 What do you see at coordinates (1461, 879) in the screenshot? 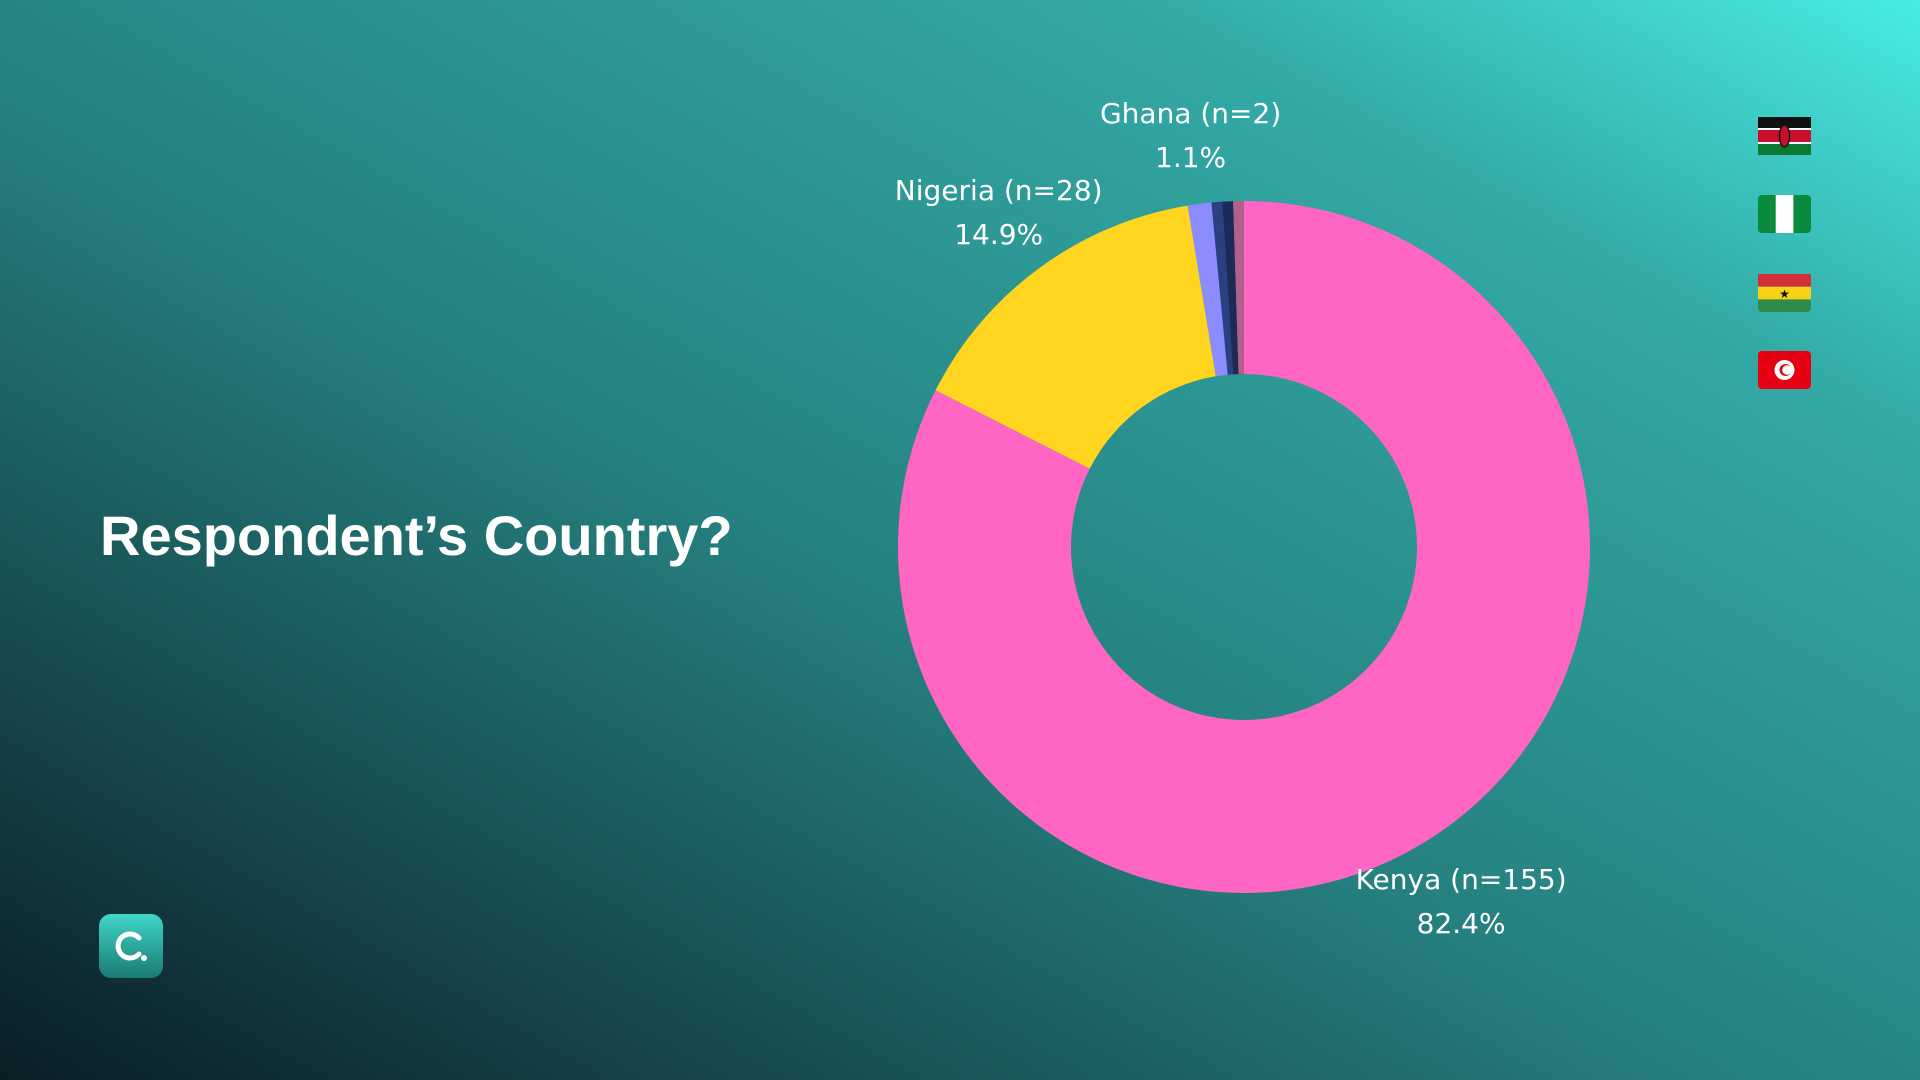
I see `slice-label: Kenya (n=155)` at bounding box center [1461, 879].